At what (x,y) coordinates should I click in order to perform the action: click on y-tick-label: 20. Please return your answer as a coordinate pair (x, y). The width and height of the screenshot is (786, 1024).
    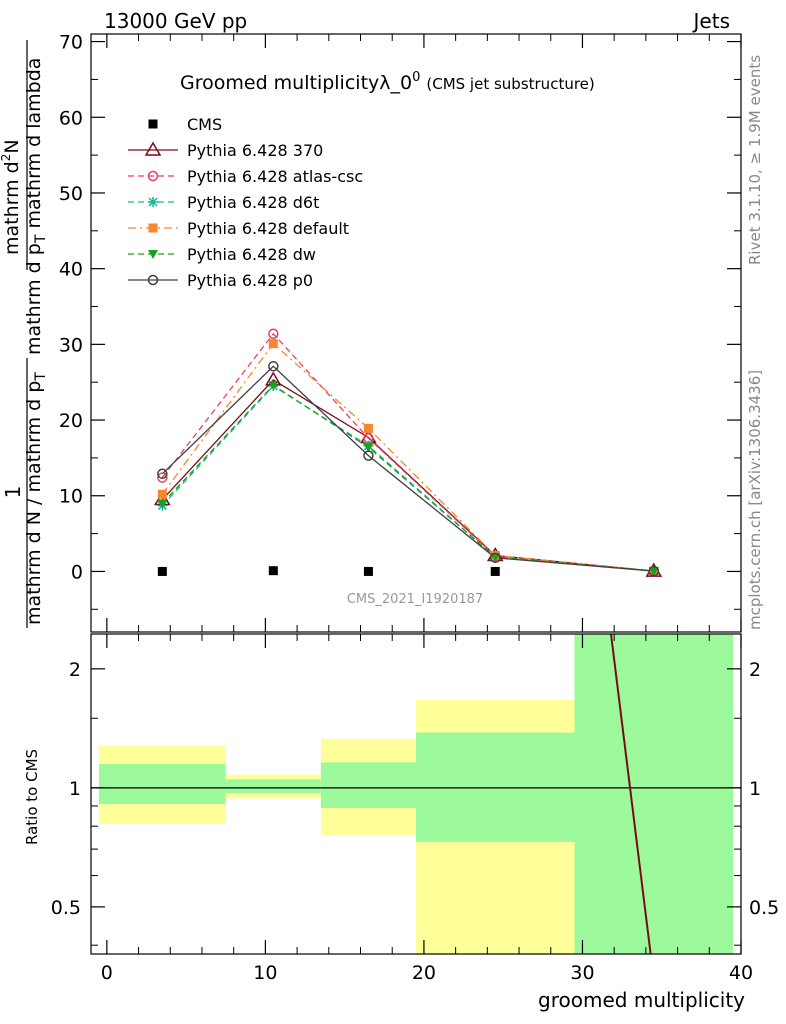
    Looking at the image, I should click on (71, 421).